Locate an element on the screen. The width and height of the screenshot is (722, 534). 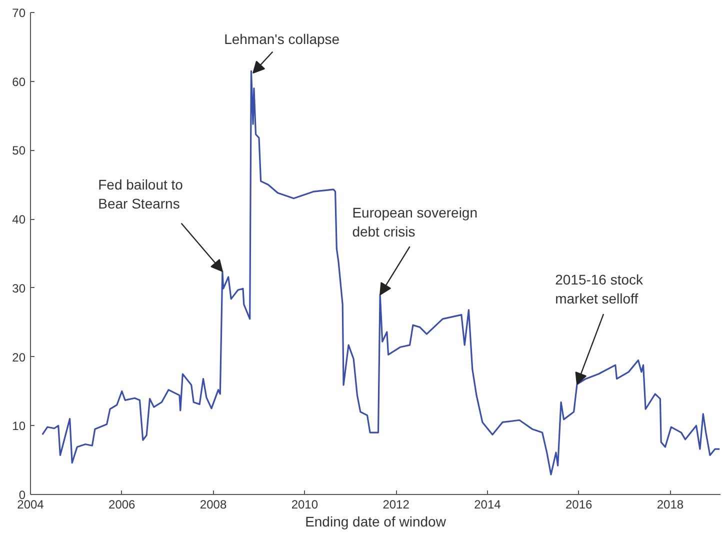
y-tick-label: 60 is located at coordinates (19, 81).